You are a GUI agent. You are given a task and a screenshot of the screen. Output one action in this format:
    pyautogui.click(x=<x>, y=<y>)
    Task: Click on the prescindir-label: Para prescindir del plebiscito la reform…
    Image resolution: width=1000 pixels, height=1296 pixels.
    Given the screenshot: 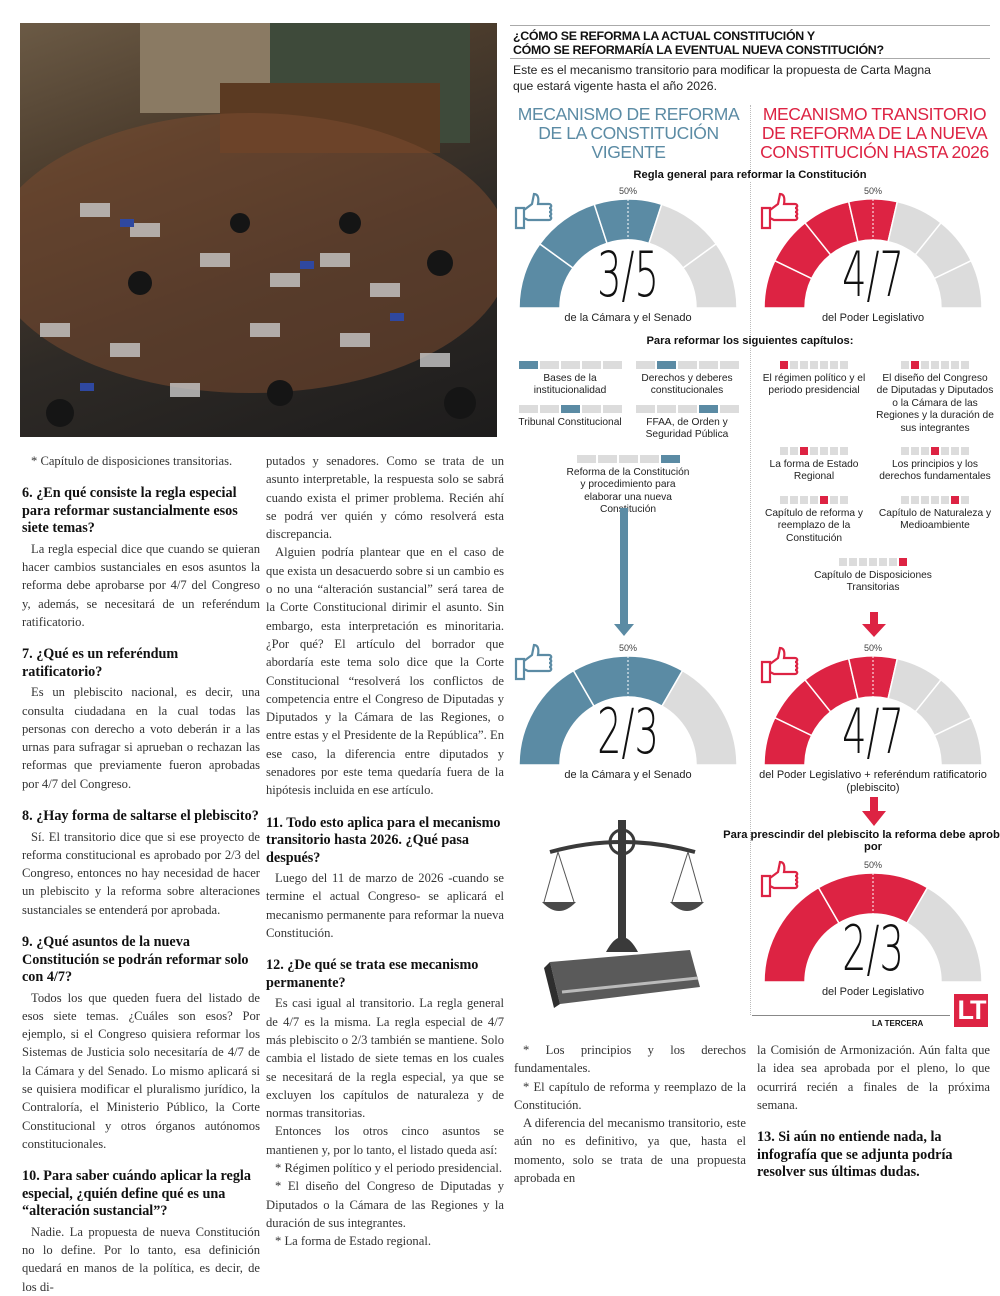 What is the action you would take?
    pyautogui.click(x=861, y=841)
    